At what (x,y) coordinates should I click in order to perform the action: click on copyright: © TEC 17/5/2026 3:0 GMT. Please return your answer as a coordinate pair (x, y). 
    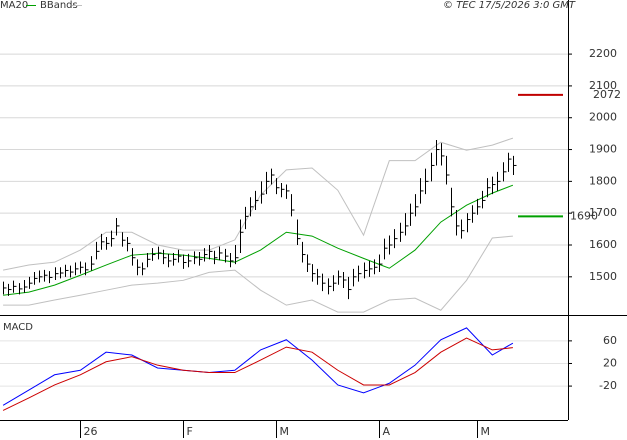
    Looking at the image, I should click on (509, 5).